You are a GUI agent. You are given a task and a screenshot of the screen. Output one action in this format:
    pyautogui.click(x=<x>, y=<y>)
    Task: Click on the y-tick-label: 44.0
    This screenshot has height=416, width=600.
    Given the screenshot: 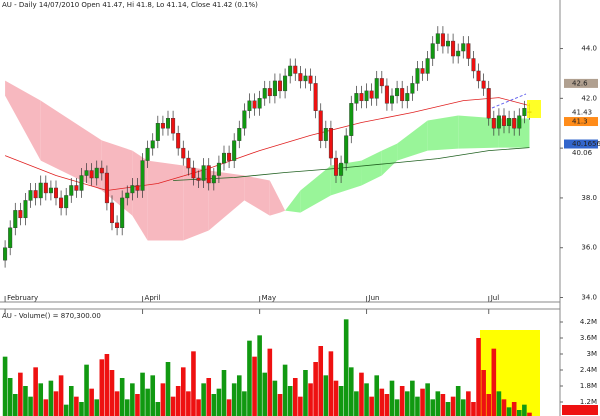 What is the action you would take?
    pyautogui.click(x=589, y=49)
    